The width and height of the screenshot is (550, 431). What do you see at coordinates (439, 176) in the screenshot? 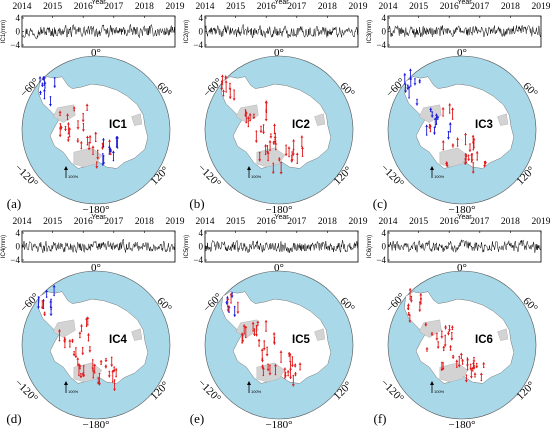
I see `scale-label: 100%` at bounding box center [439, 176].